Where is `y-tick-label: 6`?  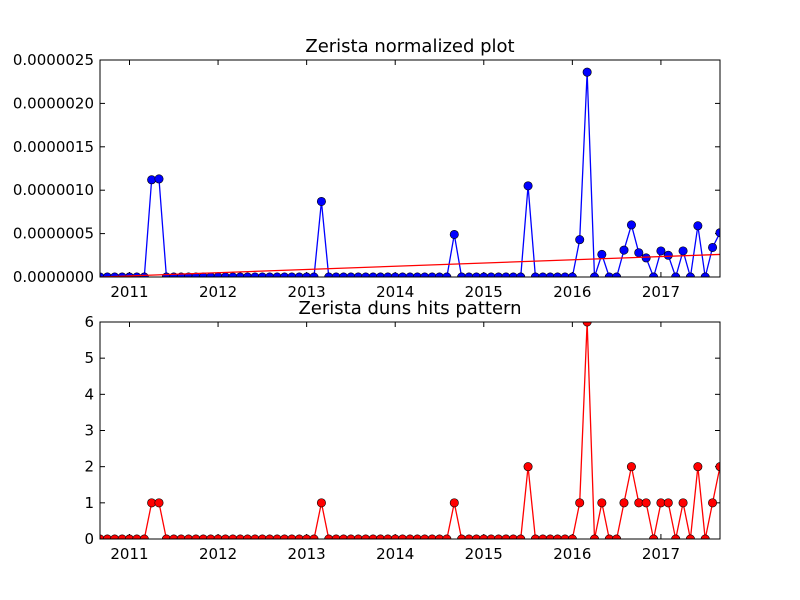 y-tick-label: 6 is located at coordinates (89, 322).